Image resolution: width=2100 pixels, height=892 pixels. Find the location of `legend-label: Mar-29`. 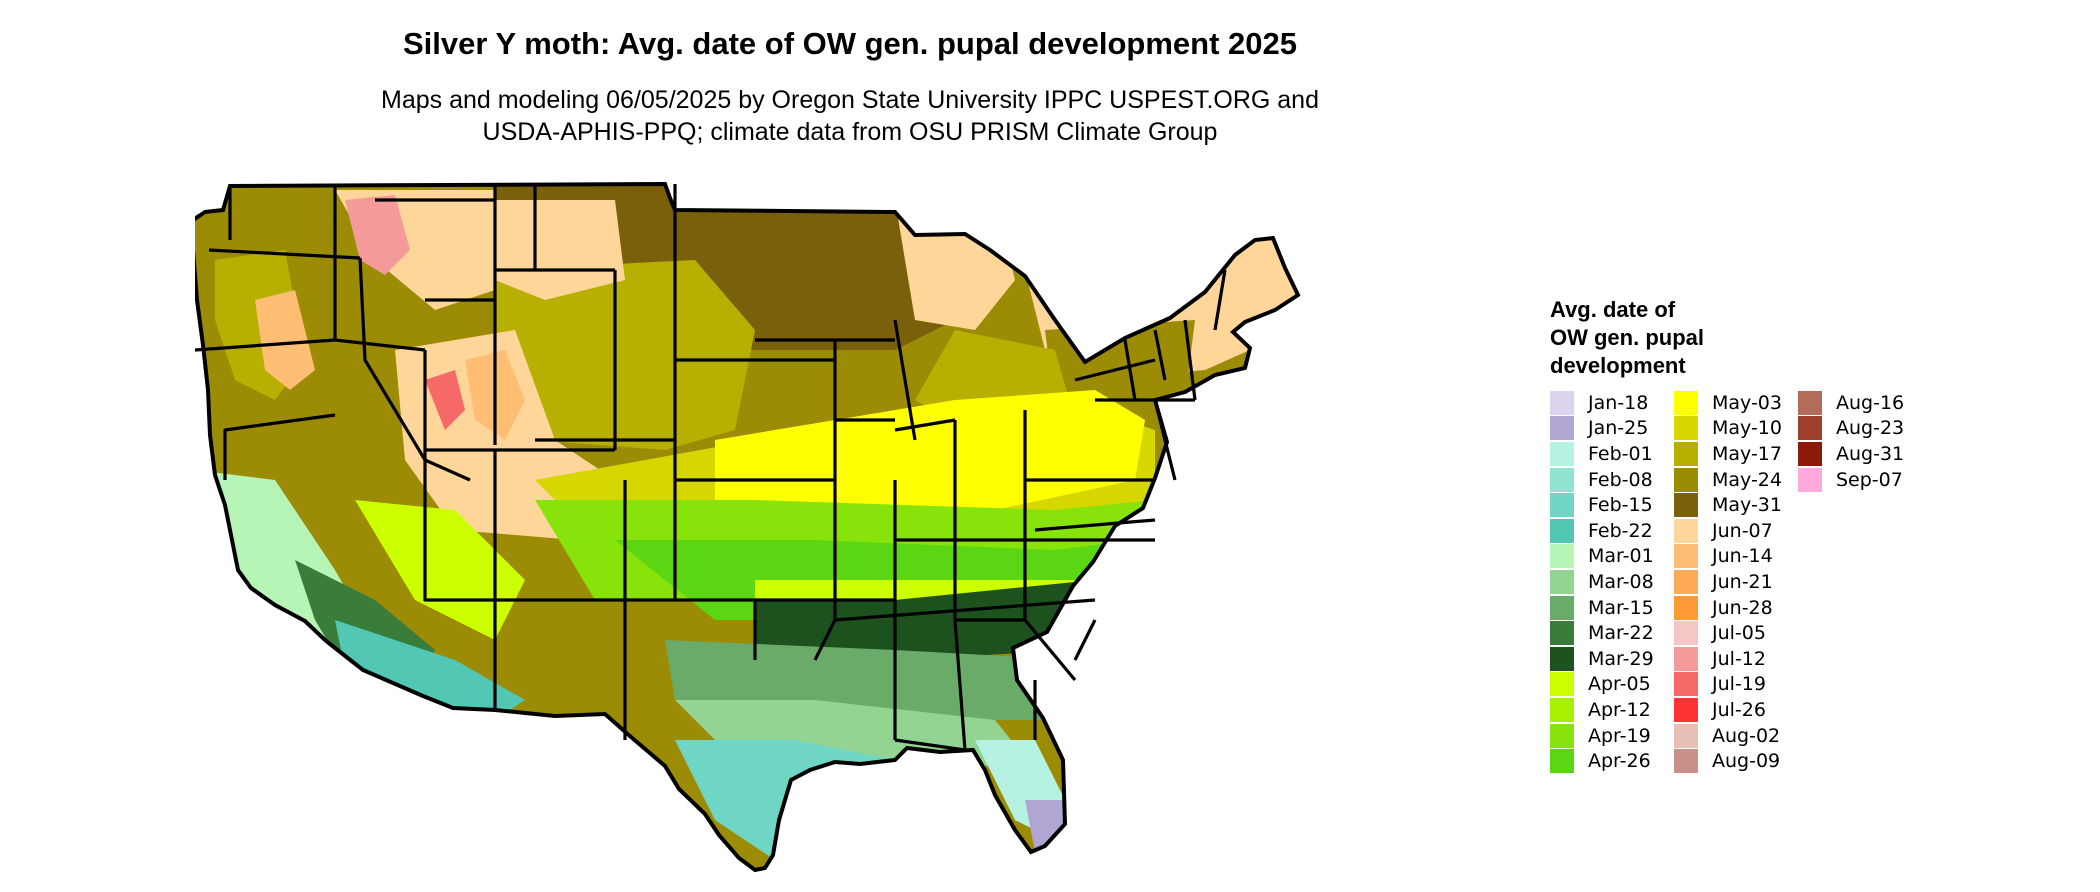

legend-label: Mar-29 is located at coordinates (1621, 658).